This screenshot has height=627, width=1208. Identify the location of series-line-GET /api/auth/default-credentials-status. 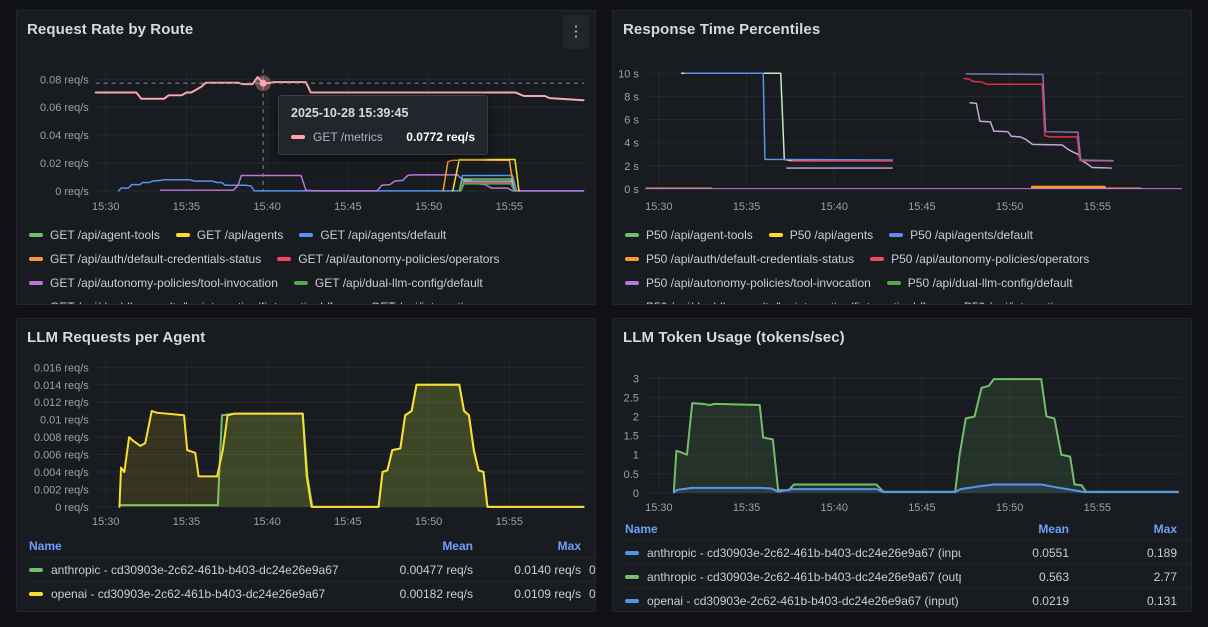
(478, 175).